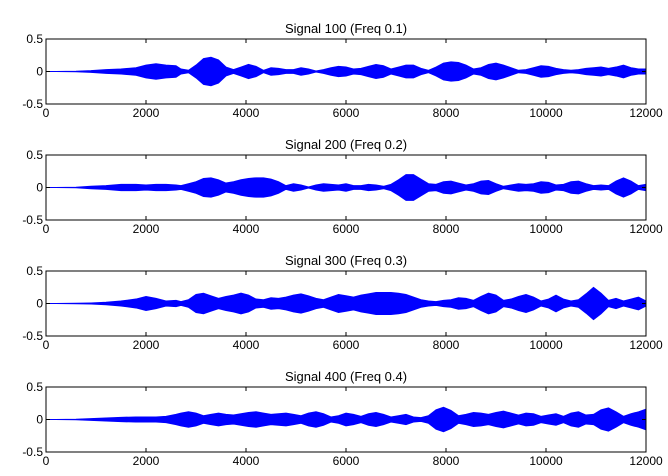 The height and width of the screenshot is (476, 668). Describe the element at coordinates (346, 144) in the screenshot. I see `subplot-title: Signal 200 (Freq 0.2)` at that location.